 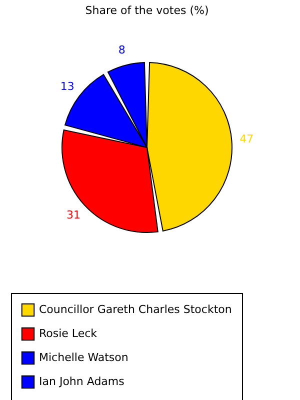 What do you see at coordinates (135, 309) in the screenshot?
I see `legend-label: Councillor Gareth Charles Stockton` at bounding box center [135, 309].